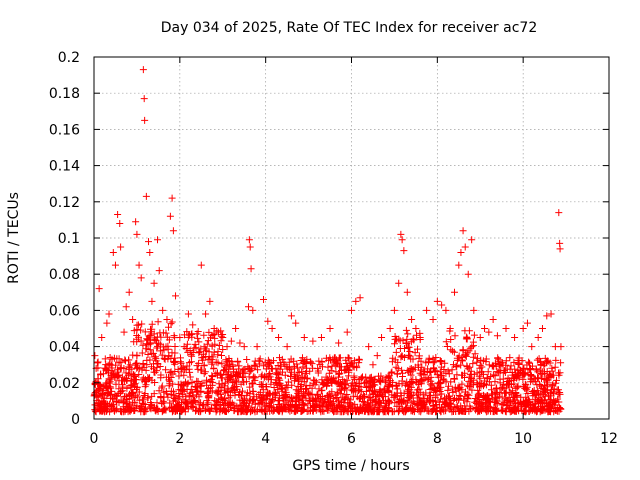 The image size is (640, 480). I want to click on y-tick-label: 0.14, so click(64, 167).